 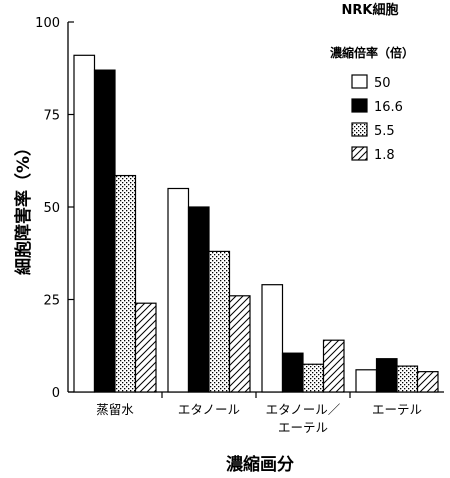 I want to click on x-category-label: 蒸留水, so click(x=115, y=409).